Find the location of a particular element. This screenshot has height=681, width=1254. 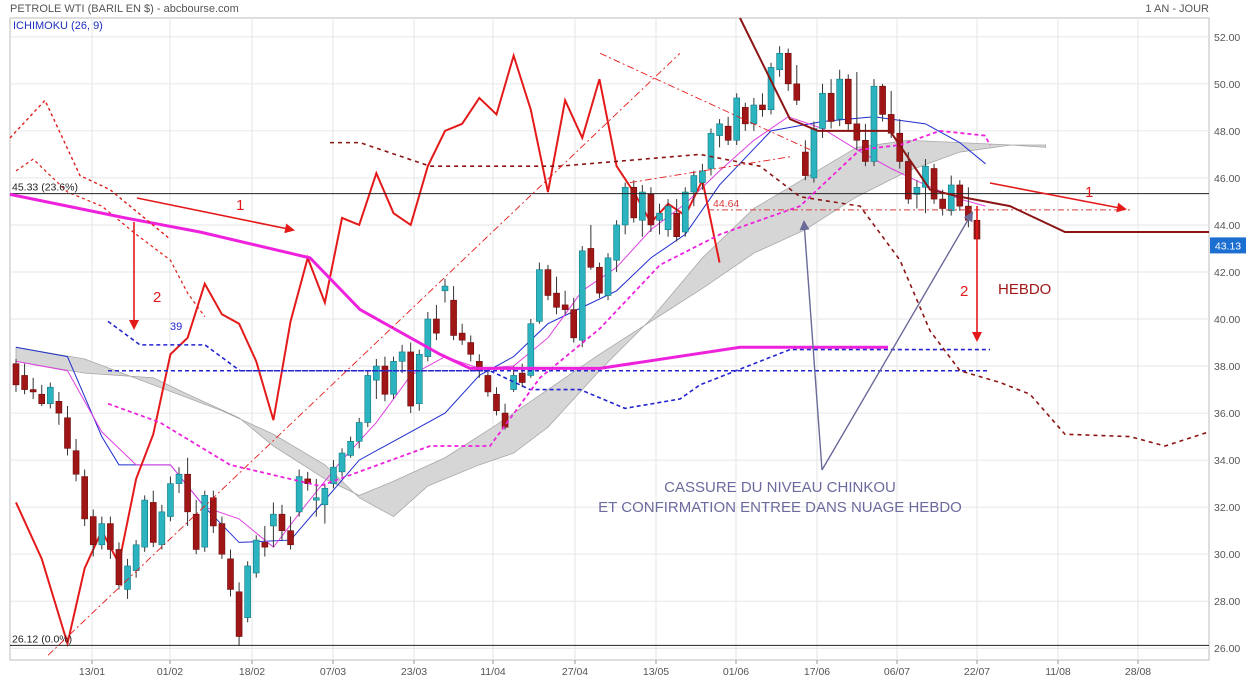

chart-period: 1 AN - JOUR is located at coordinates (1177, 9).